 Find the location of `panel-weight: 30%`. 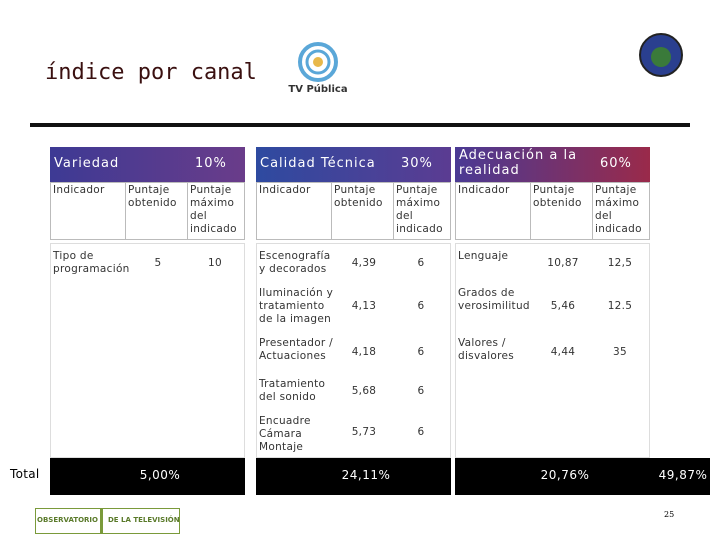

panel-weight: 30% is located at coordinates (417, 163).